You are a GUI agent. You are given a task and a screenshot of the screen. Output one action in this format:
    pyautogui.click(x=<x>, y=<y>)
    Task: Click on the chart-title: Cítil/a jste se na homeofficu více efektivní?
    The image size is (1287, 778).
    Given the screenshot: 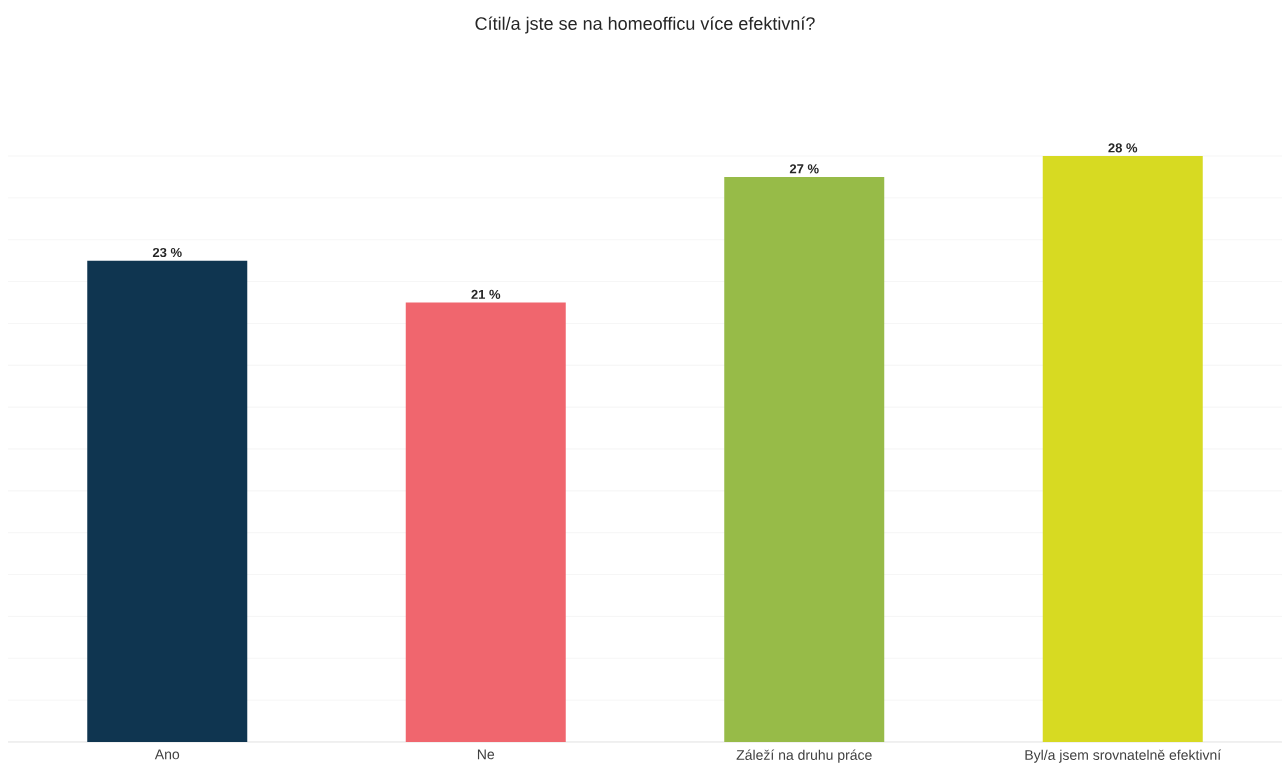 What is the action you would take?
    pyautogui.click(x=645, y=25)
    